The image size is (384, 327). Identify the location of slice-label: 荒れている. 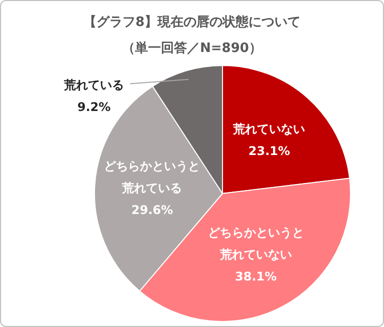
(93, 85).